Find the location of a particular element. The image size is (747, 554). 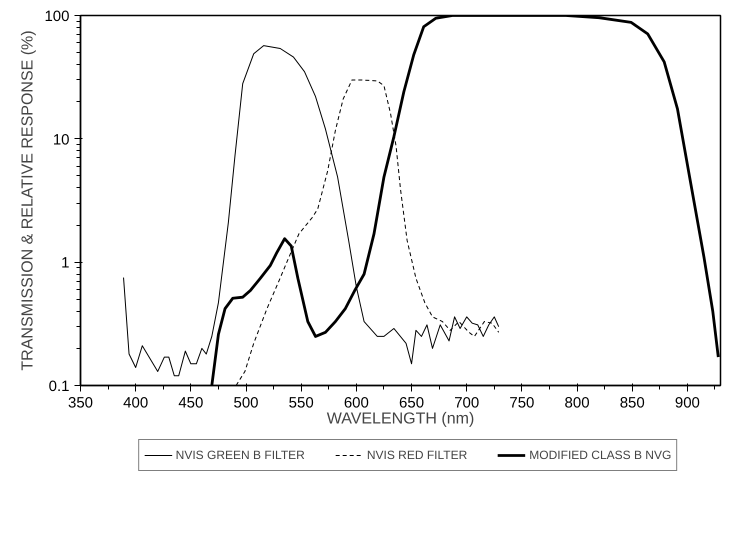

x-tick-label: 650 is located at coordinates (411, 403).